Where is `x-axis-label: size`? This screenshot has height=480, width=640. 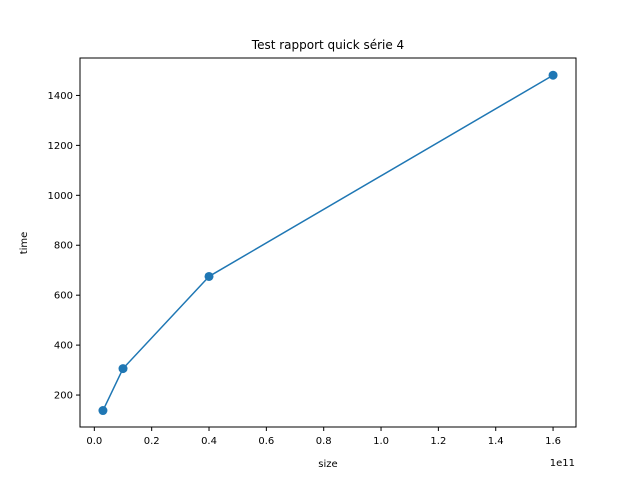
x-axis-label: size is located at coordinates (327, 464).